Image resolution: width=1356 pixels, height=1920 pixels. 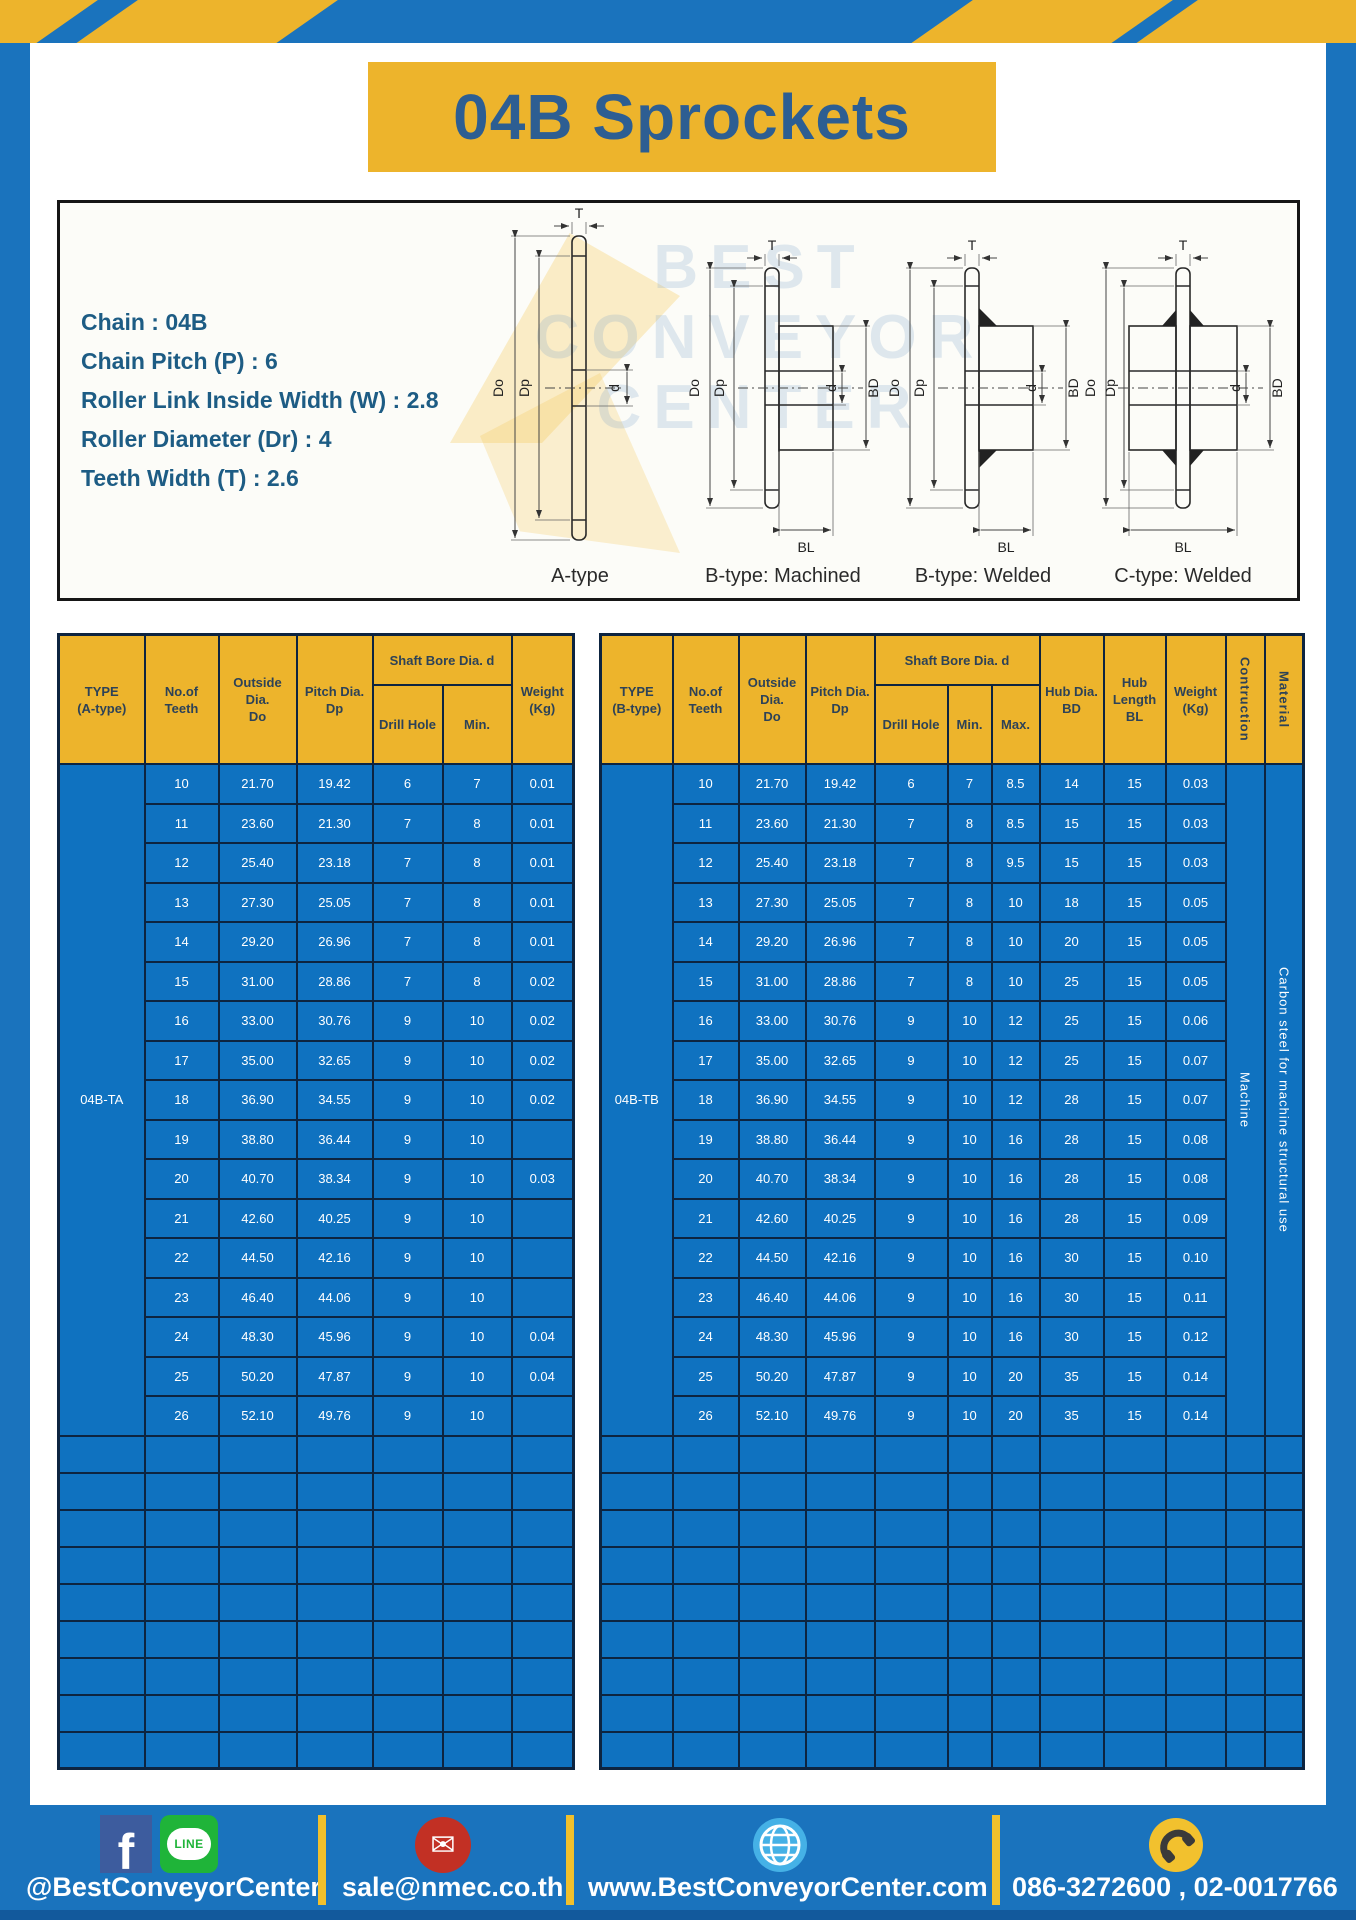 I want to click on facebook-icon: f, so click(x=126, y=1844).